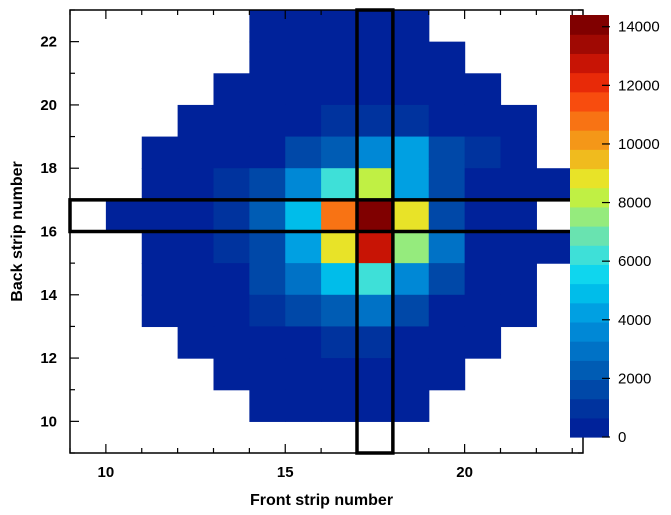 The width and height of the screenshot is (671, 515). Describe the element at coordinates (48, 42) in the screenshot. I see `y-tick-label: 22` at that location.